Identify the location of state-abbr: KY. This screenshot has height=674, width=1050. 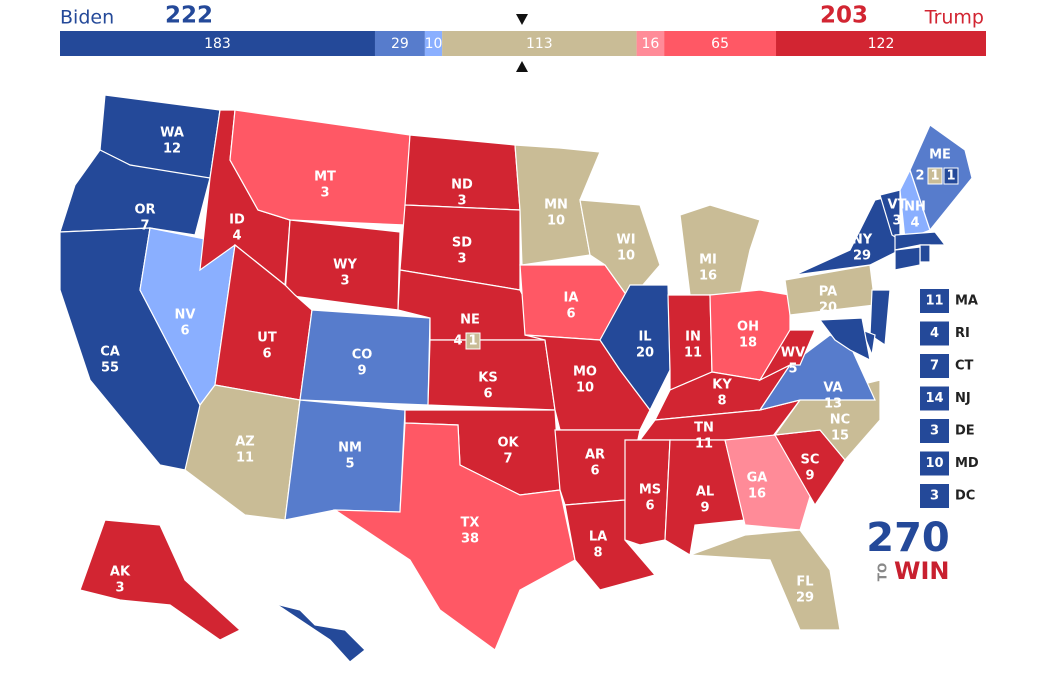
(722, 385).